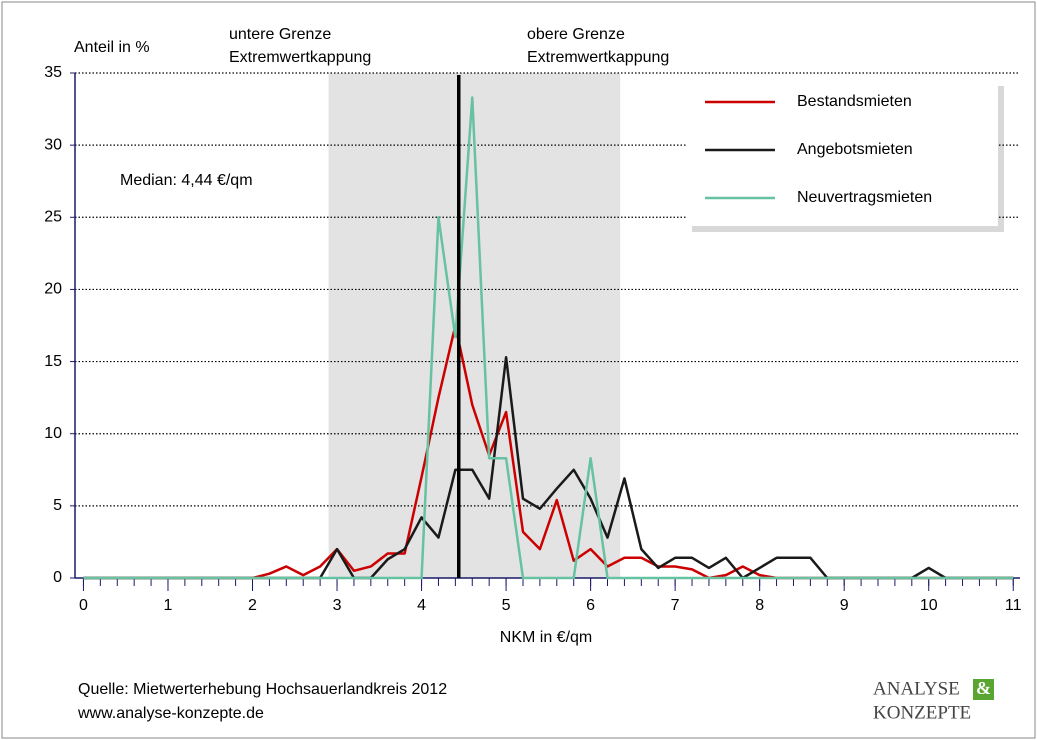  I want to click on x-tick-label: 0, so click(83, 605).